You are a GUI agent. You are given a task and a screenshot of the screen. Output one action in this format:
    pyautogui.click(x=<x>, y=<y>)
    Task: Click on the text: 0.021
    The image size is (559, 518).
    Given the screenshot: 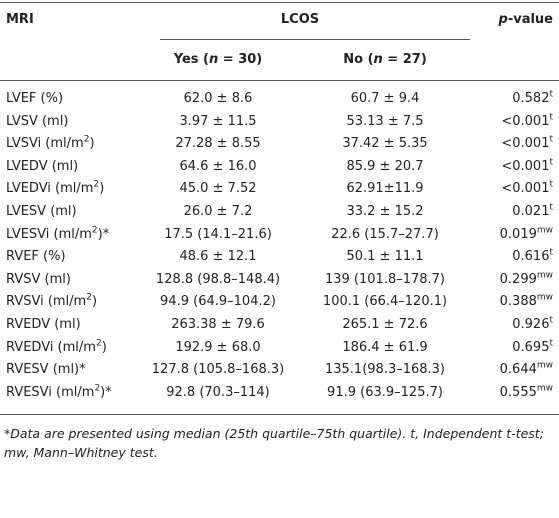 What is the action you would take?
    pyautogui.click(x=531, y=211)
    